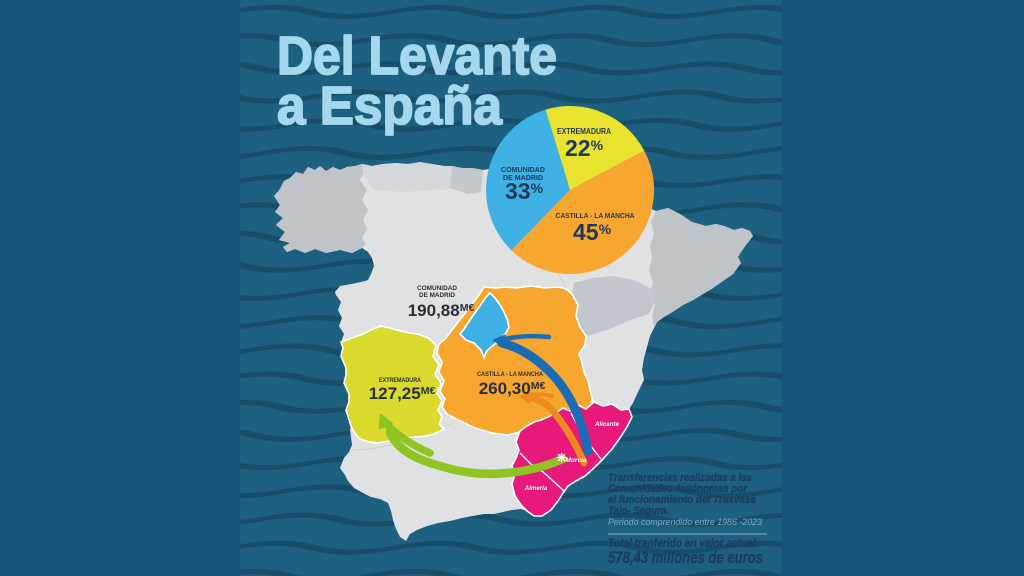  What do you see at coordinates (638, 511) in the screenshot?
I see `svg-text: Tajo- Segura.` at bounding box center [638, 511].